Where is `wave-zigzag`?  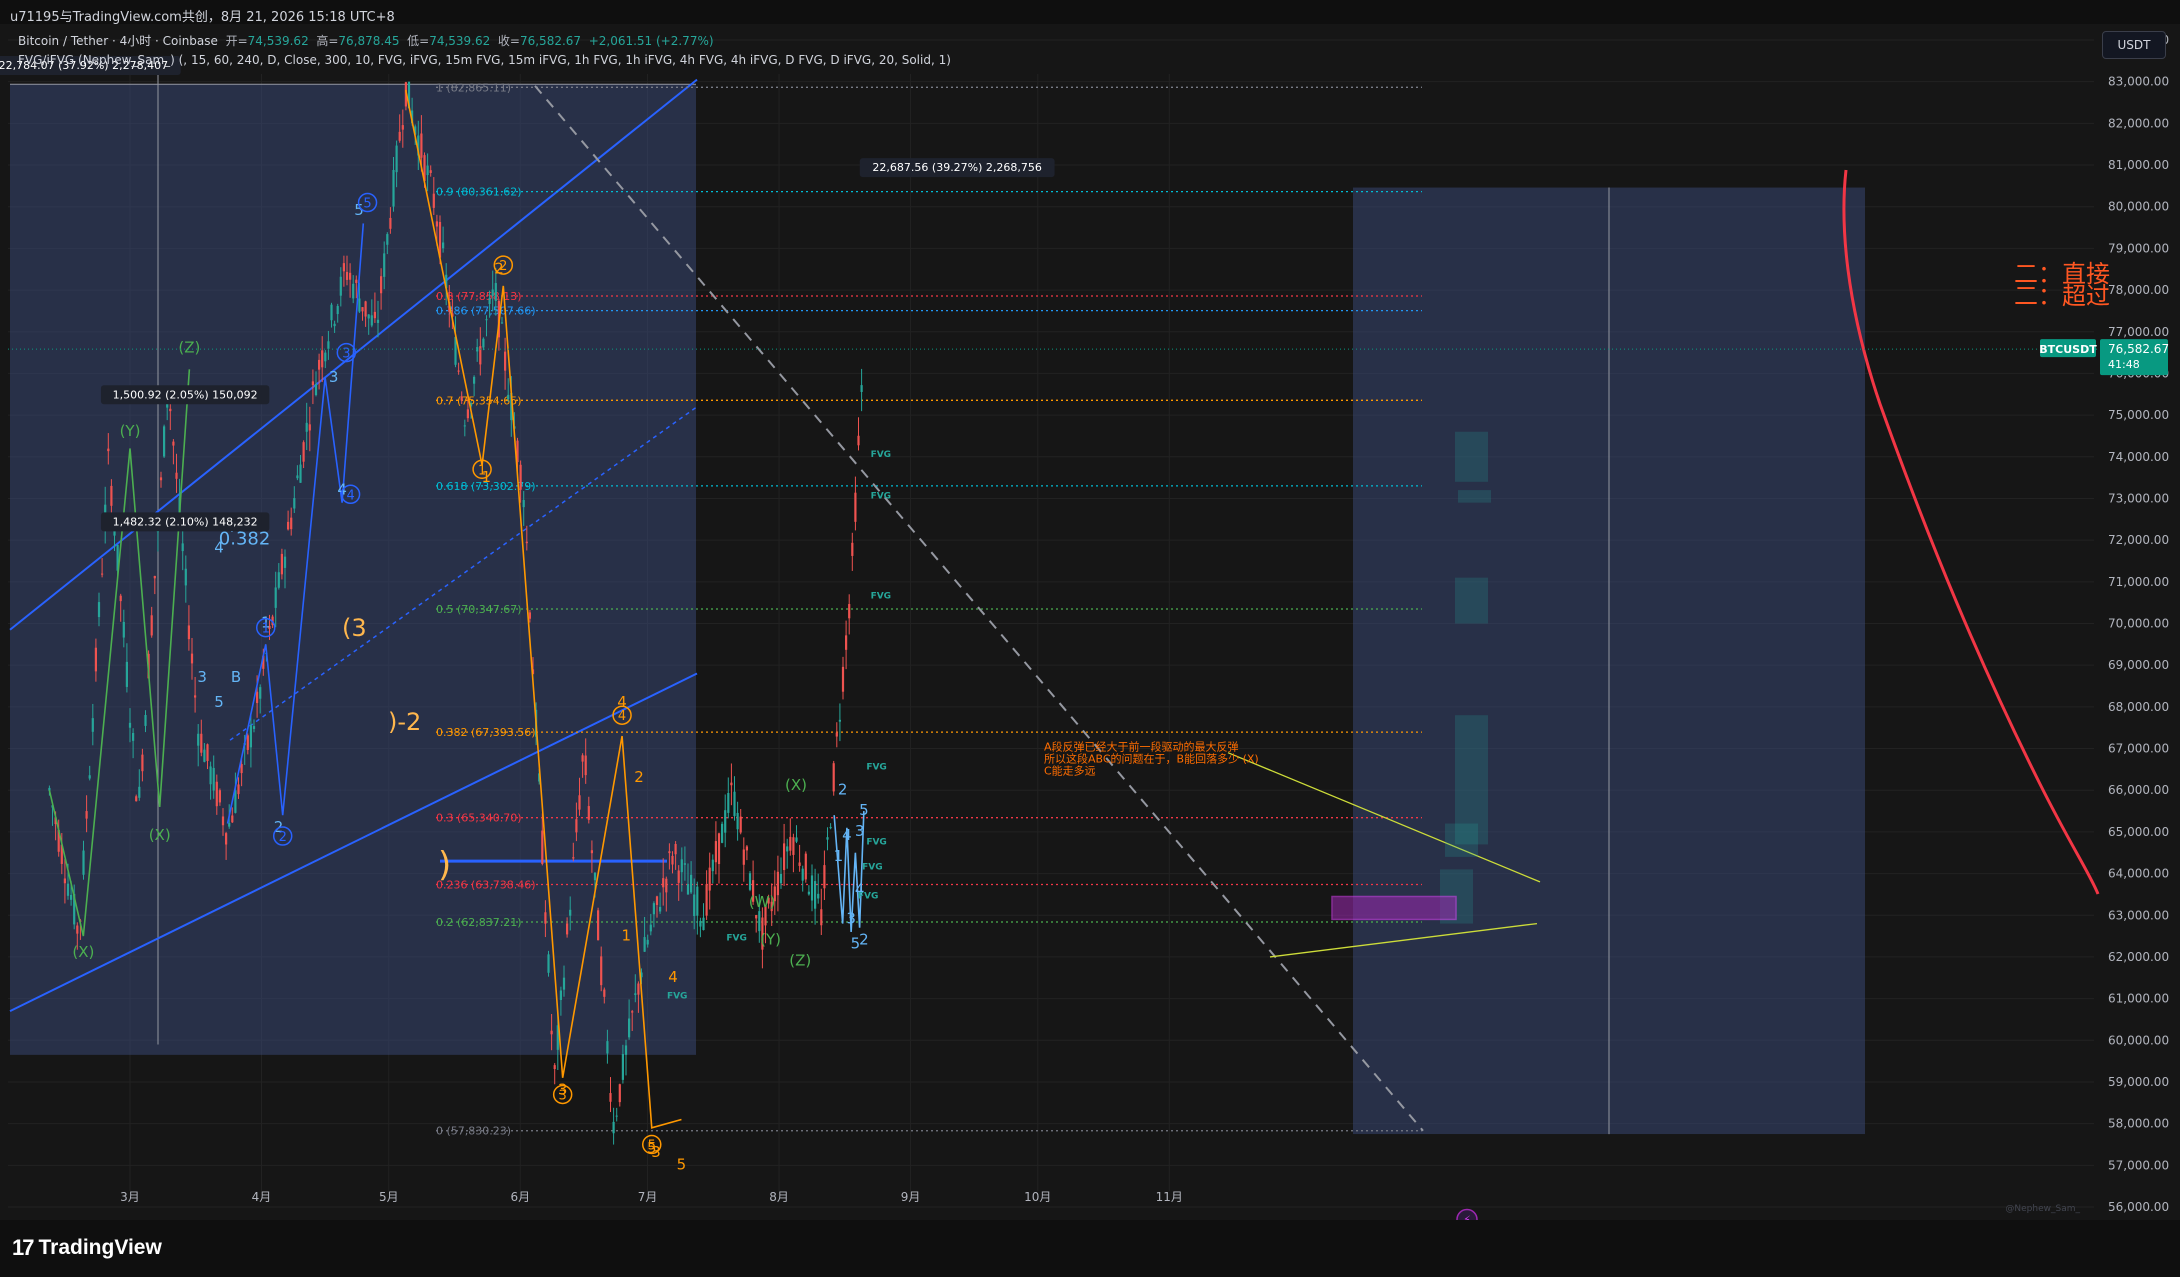
wave-zigzag is located at coordinates (119, 653).